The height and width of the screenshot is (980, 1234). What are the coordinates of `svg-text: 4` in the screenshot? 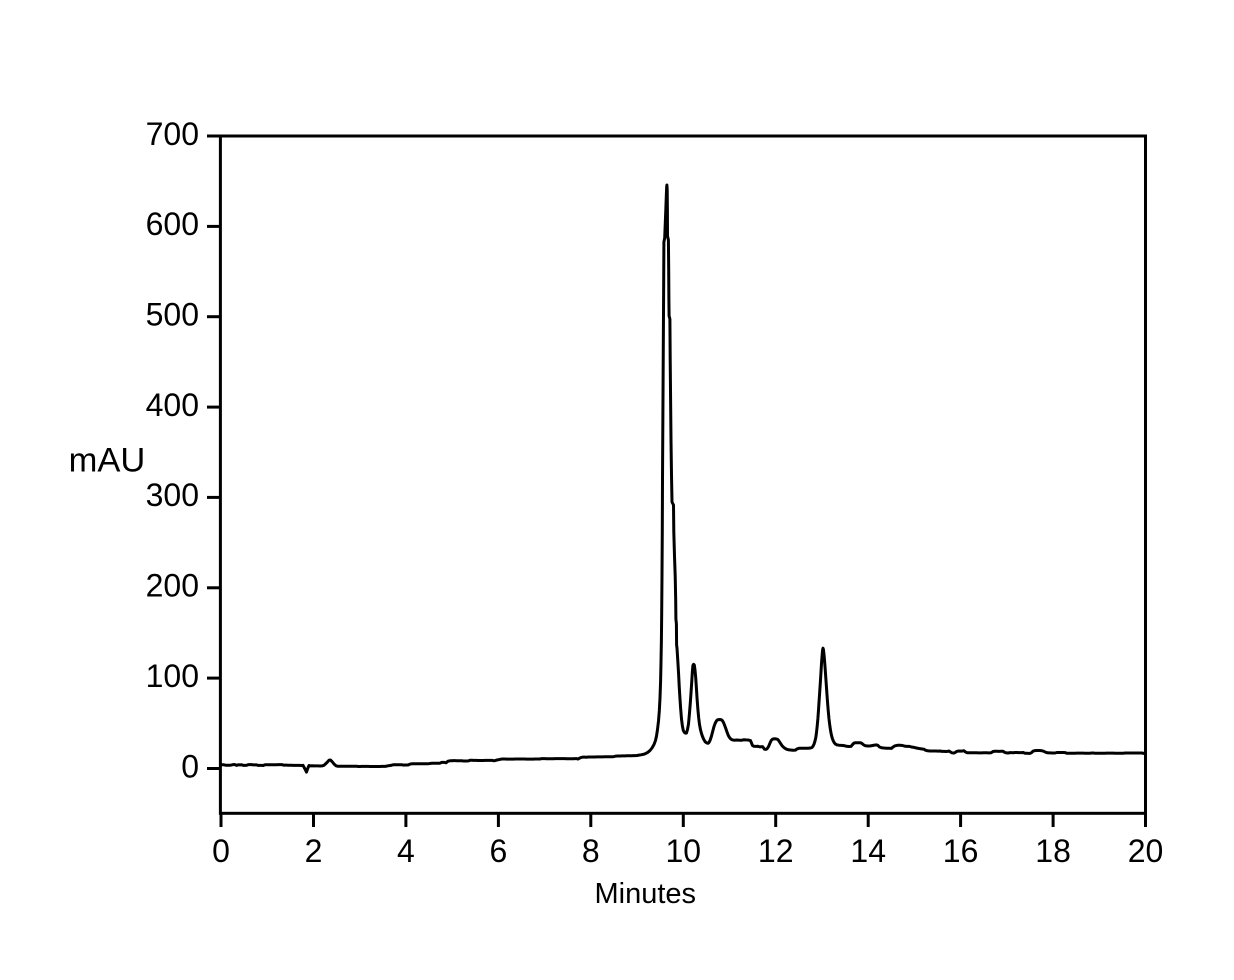 It's located at (406, 851).